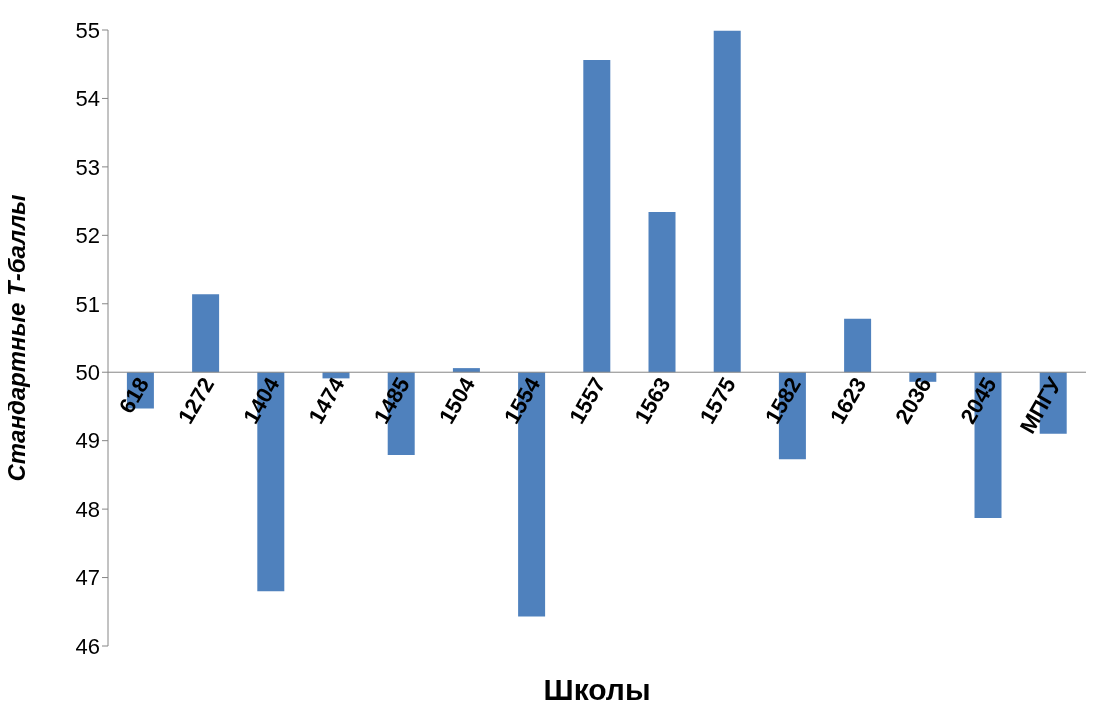  Describe the element at coordinates (133, 395) in the screenshot. I see `x-tick-label: 618` at that location.